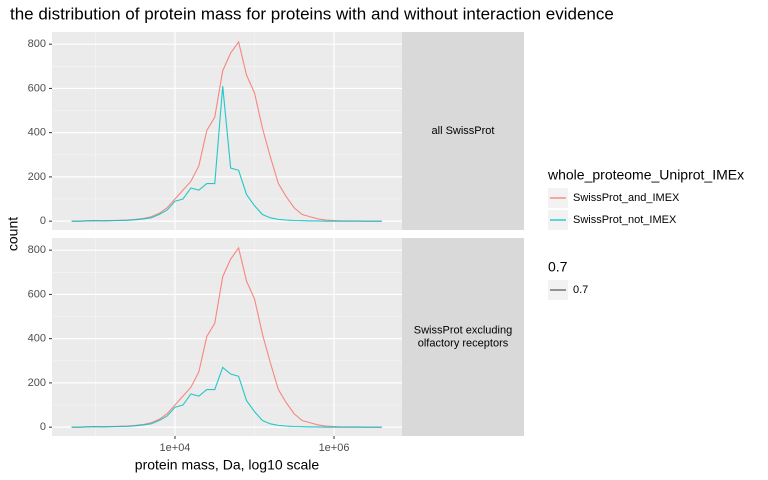 This screenshot has width=768, height=480. I want to click on facet-label: all SwissProt, so click(463, 131).